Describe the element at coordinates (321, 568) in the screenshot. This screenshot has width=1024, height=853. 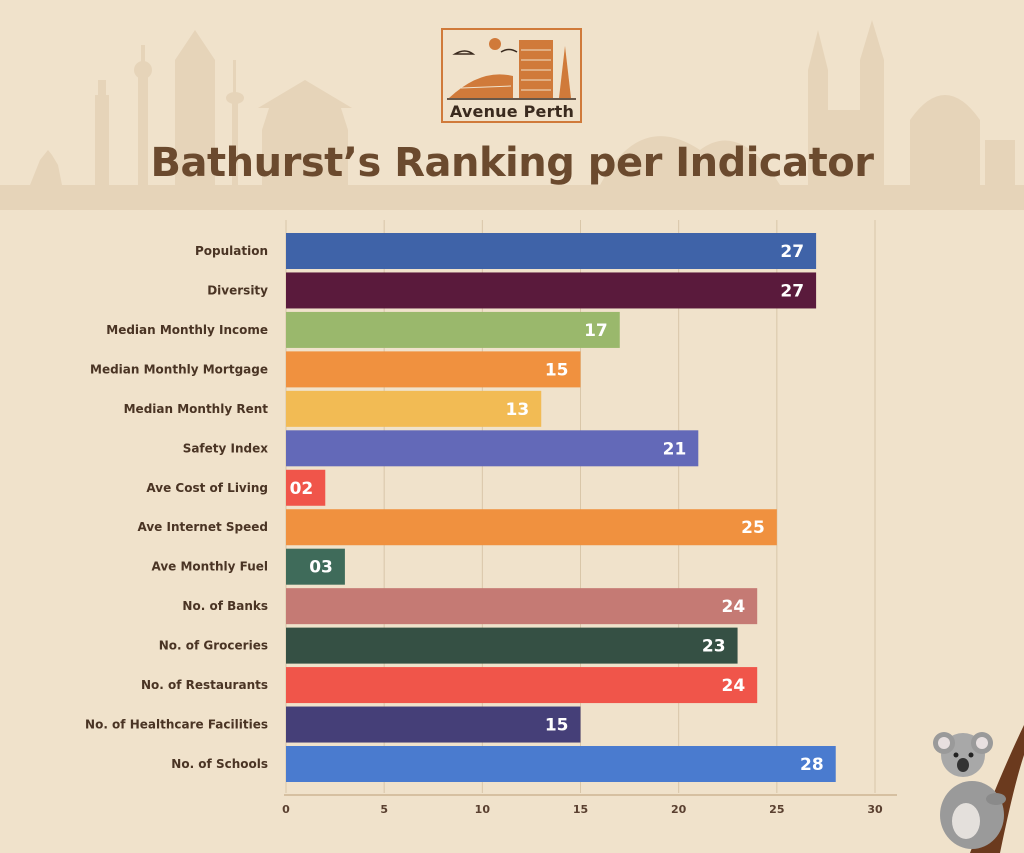
I see `data-label: 03` at that location.